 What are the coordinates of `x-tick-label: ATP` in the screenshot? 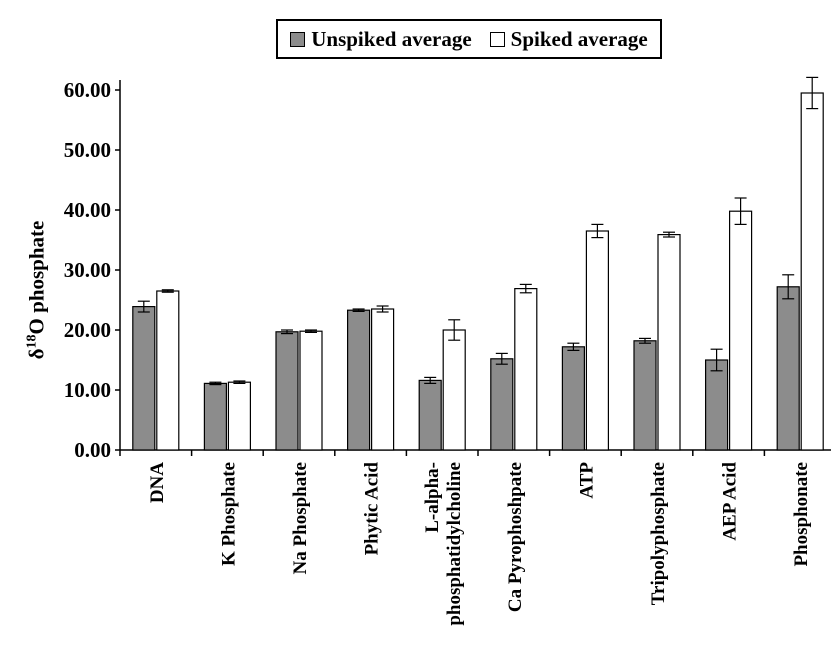 It's located at (586, 480).